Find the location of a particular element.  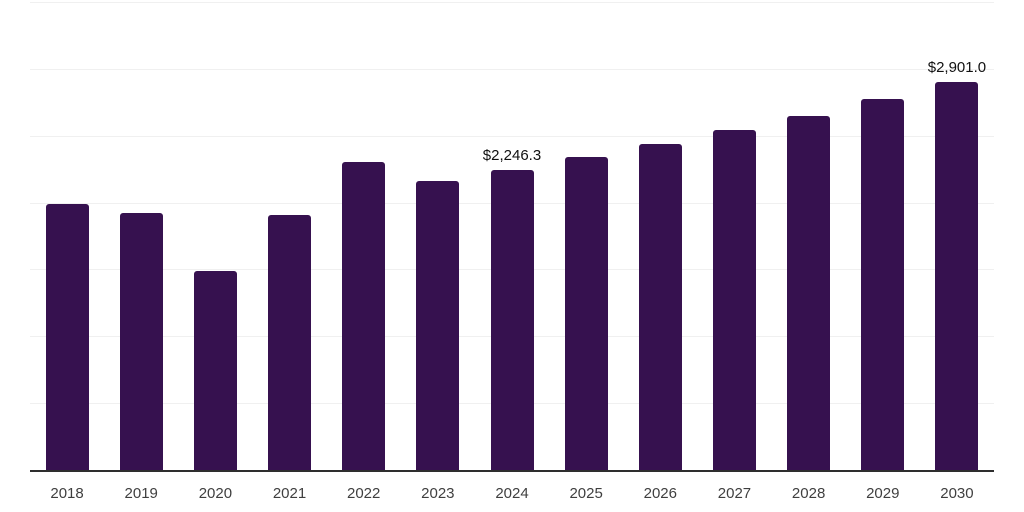

bar-2023 is located at coordinates (438, 325).